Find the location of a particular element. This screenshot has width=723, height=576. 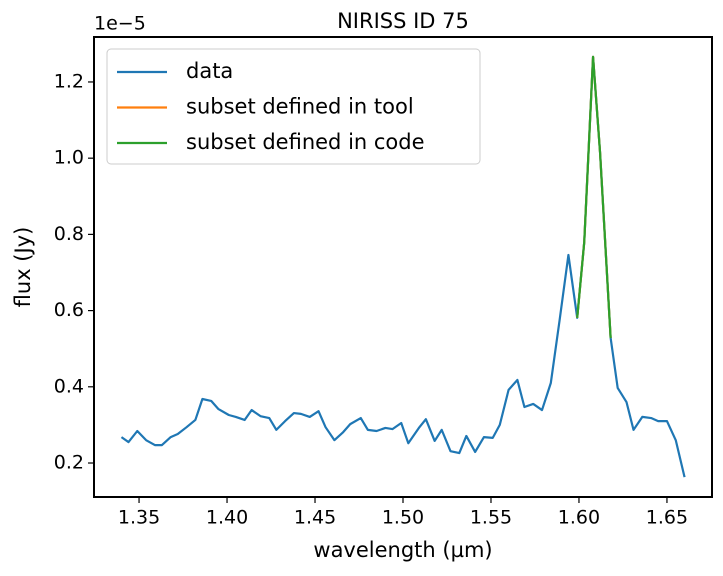

y-offset-label: 1e−5 is located at coordinates (120, 24).